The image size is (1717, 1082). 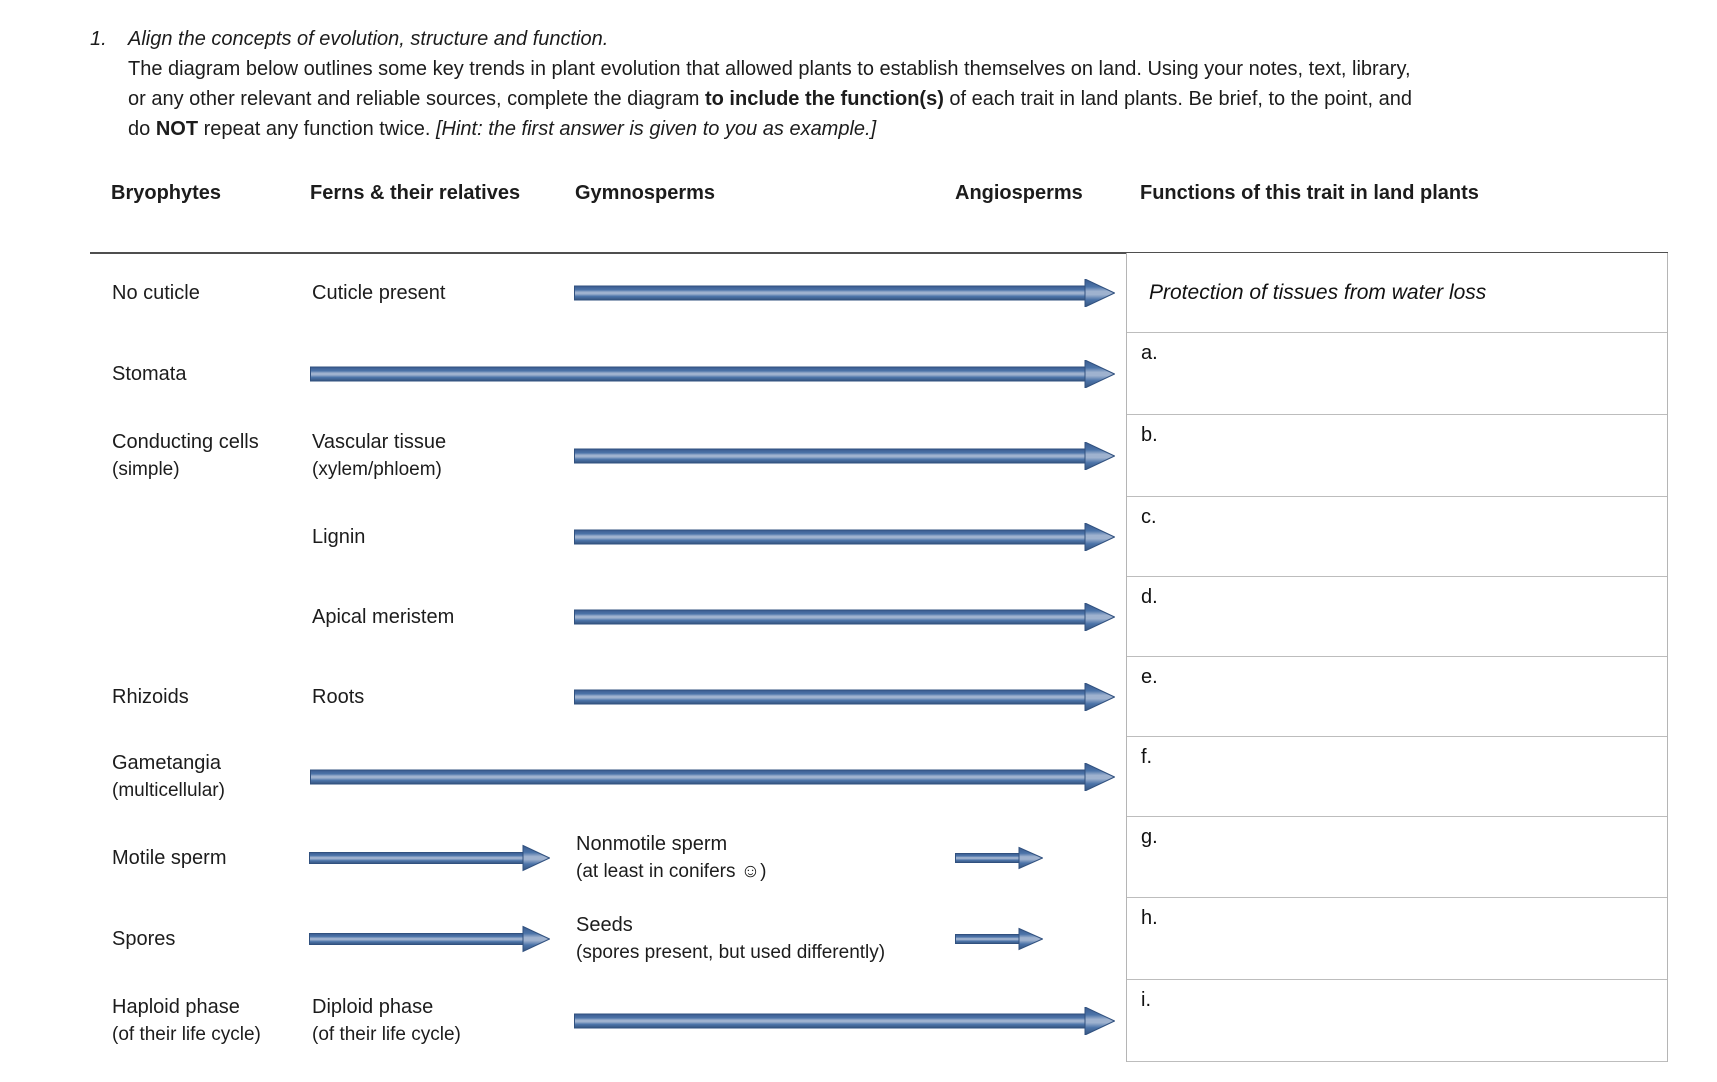 I want to click on question-text-segment: to include the function(s), so click(x=824, y=99).